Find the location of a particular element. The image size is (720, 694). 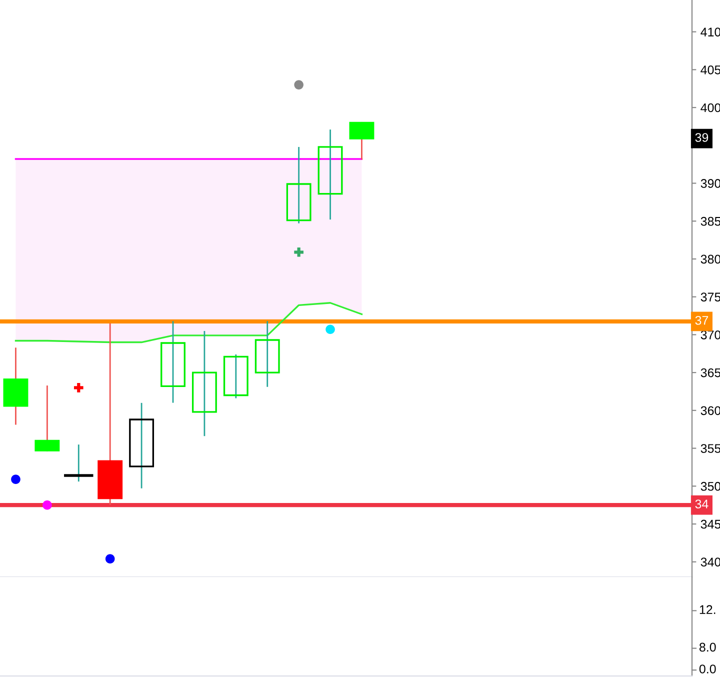

annotation: 34 is located at coordinates (701, 504).